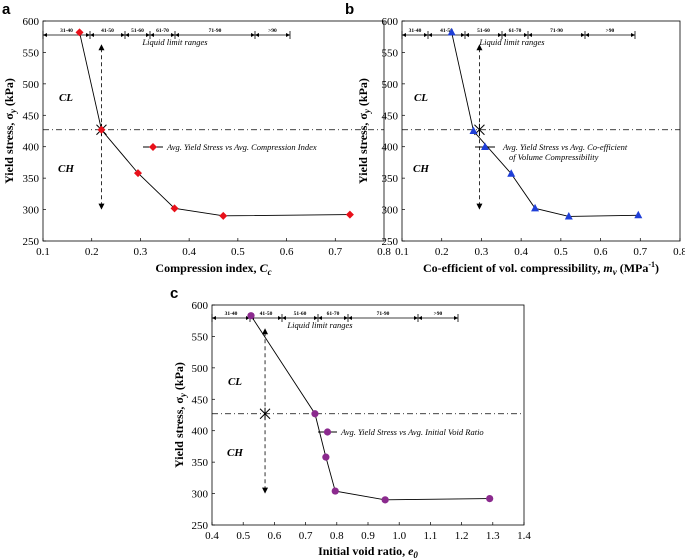 The image size is (685, 559). What do you see at coordinates (6, 9) in the screenshot?
I see `panel-label: a` at bounding box center [6, 9].